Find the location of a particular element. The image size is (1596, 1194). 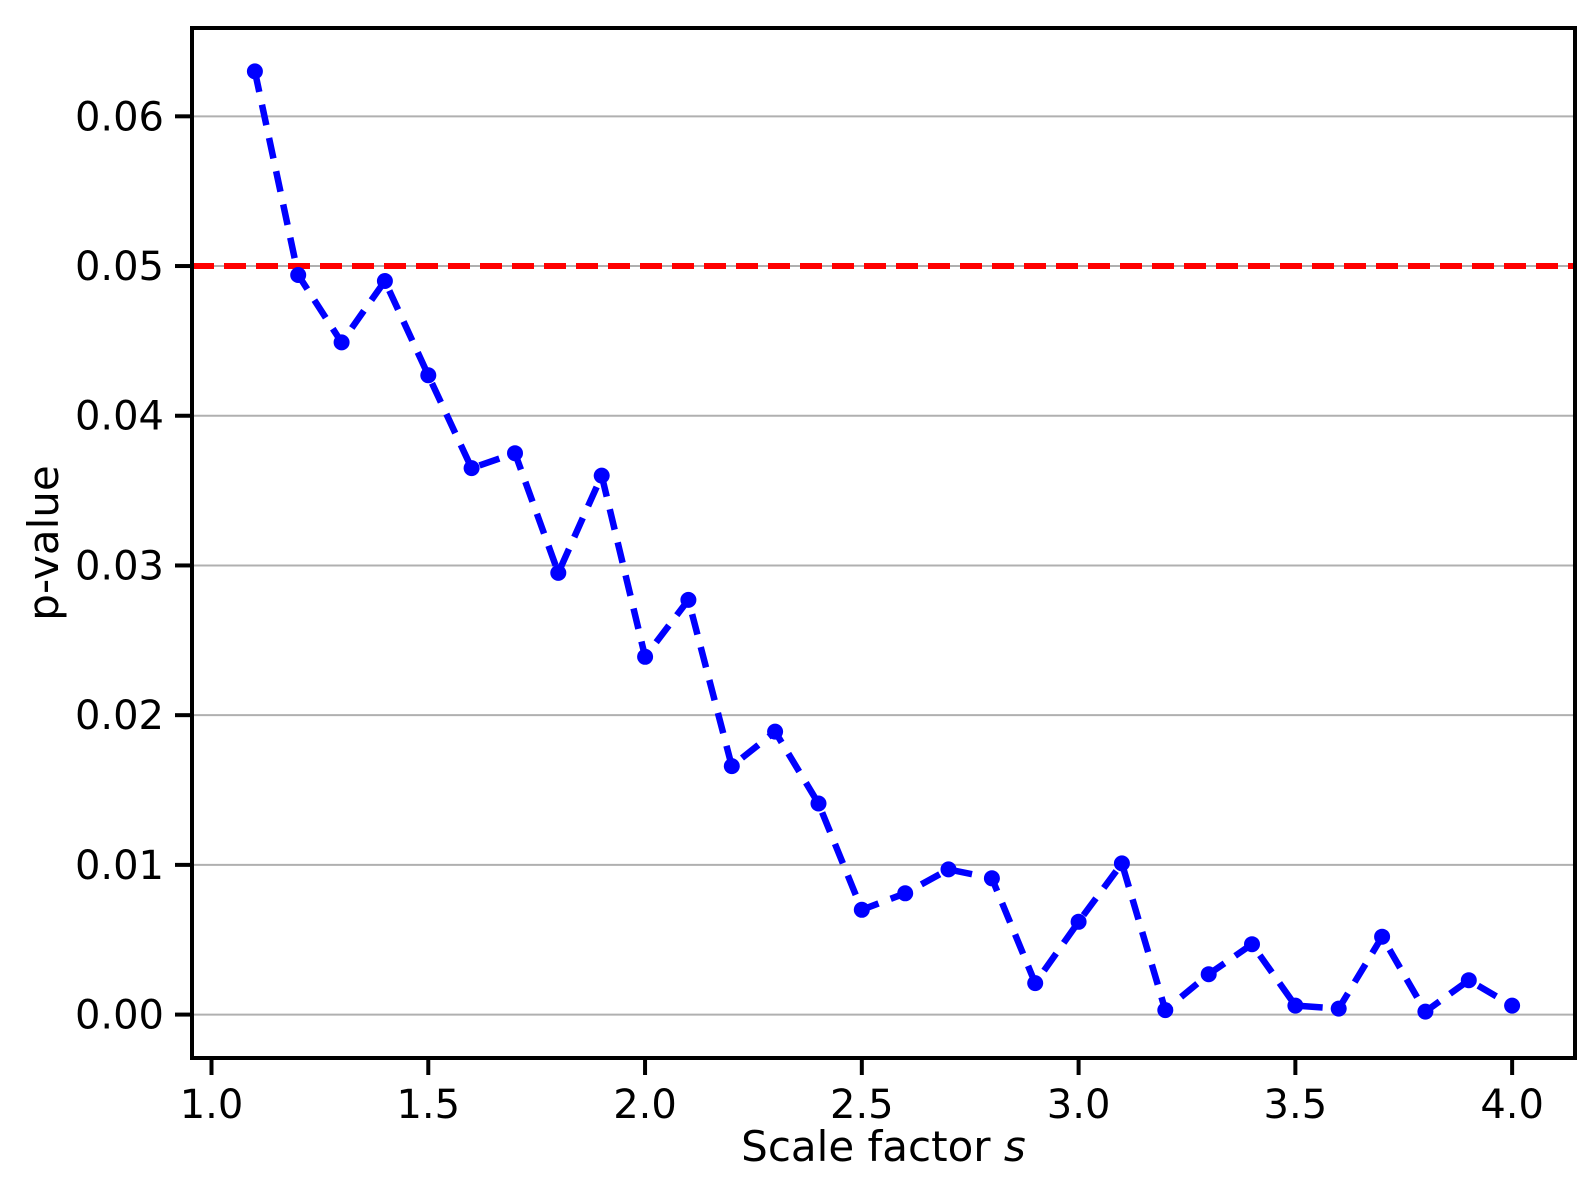

x-tick-label: 1.5 is located at coordinates (428, 1105).